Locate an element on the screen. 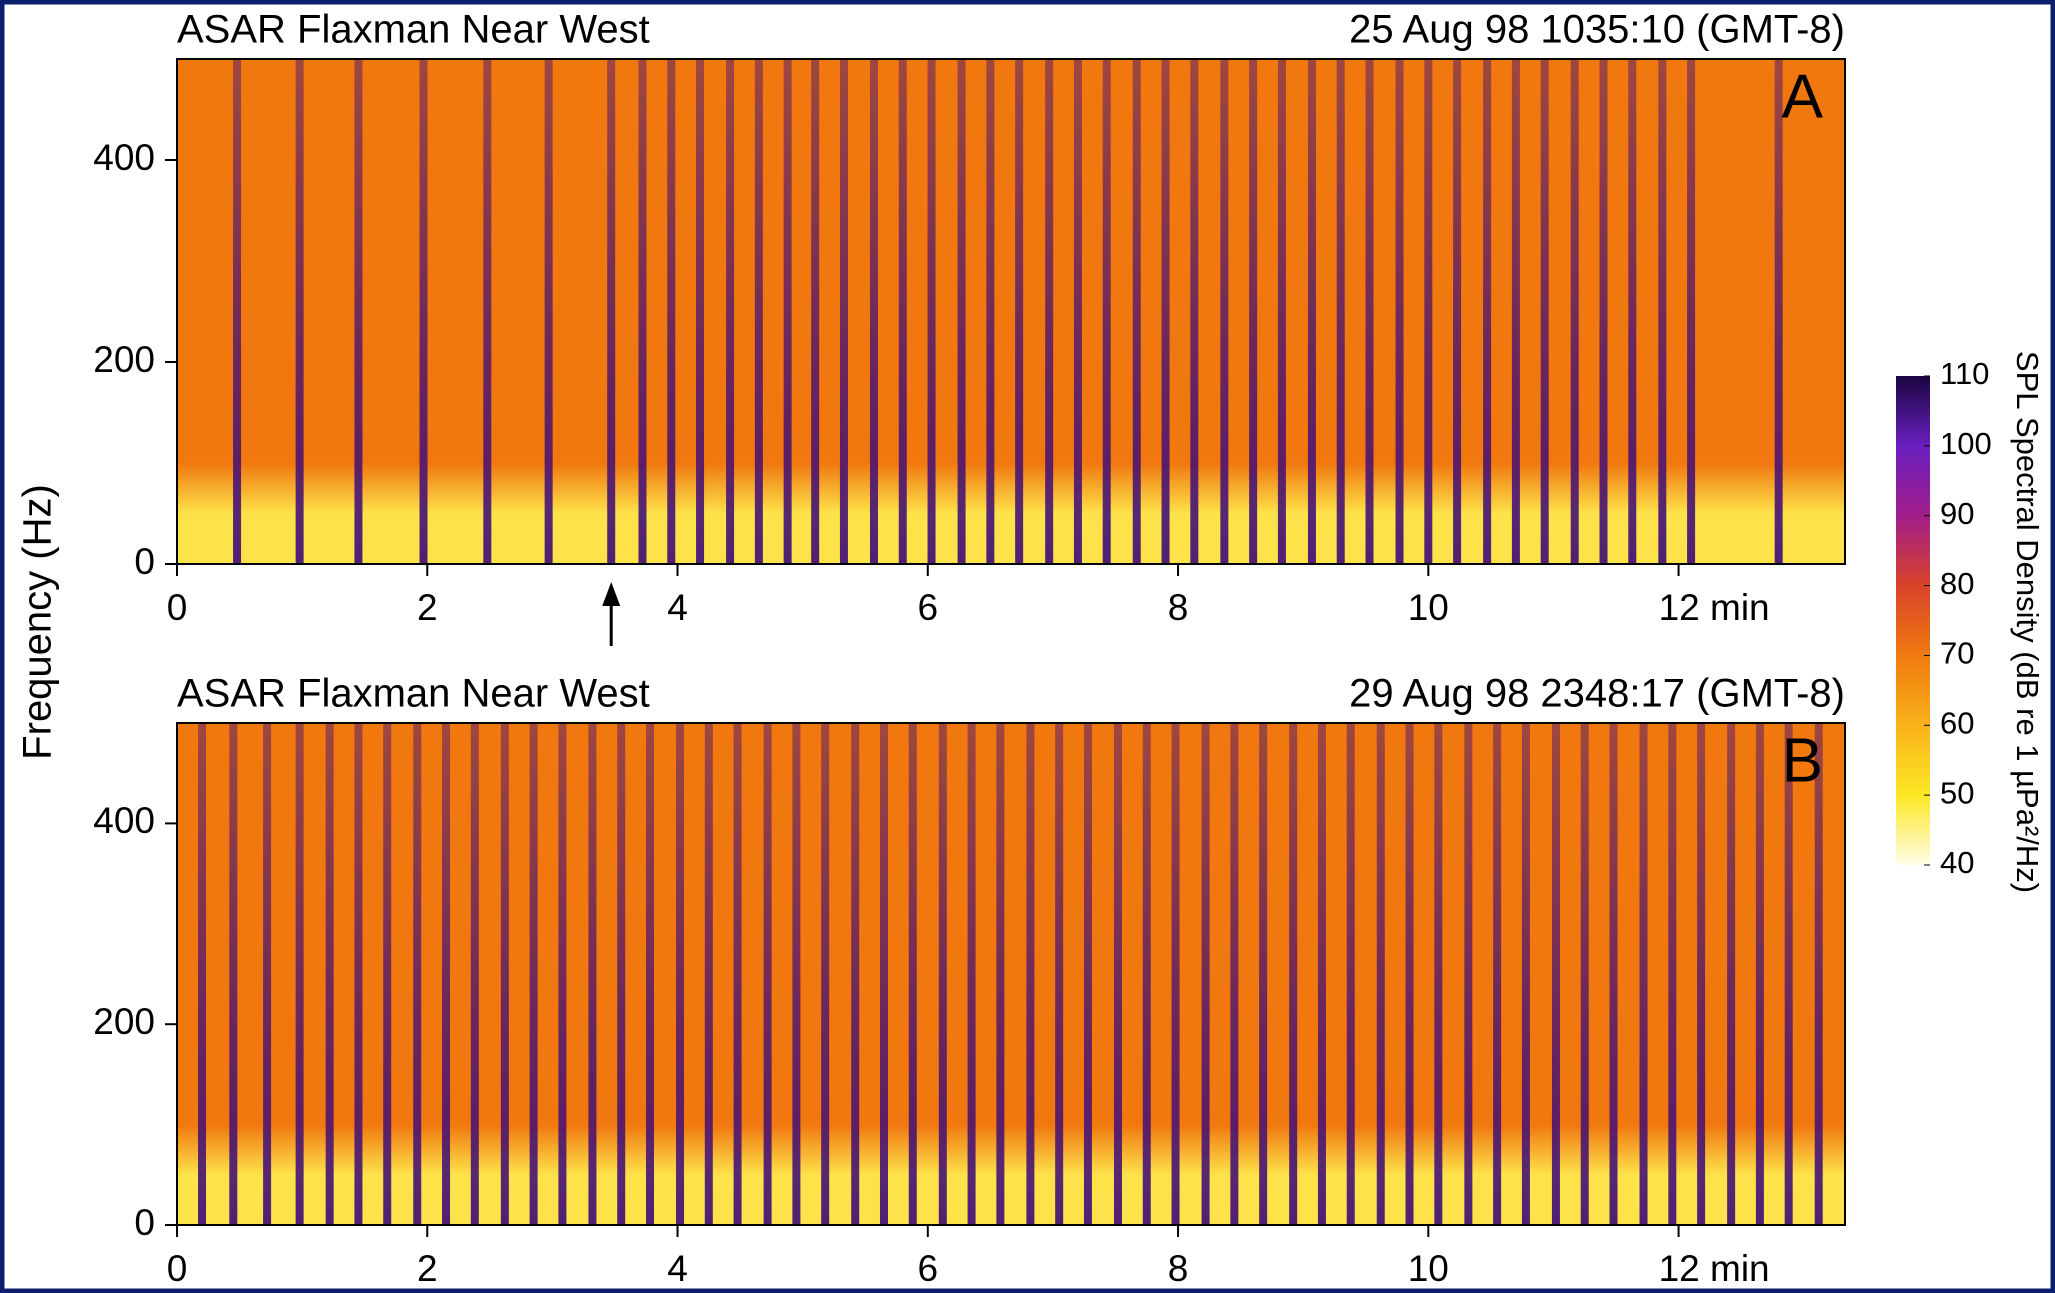 Image resolution: width=2055 pixels, height=1293 pixels. y-tick-label: 0 is located at coordinates (144, 561).